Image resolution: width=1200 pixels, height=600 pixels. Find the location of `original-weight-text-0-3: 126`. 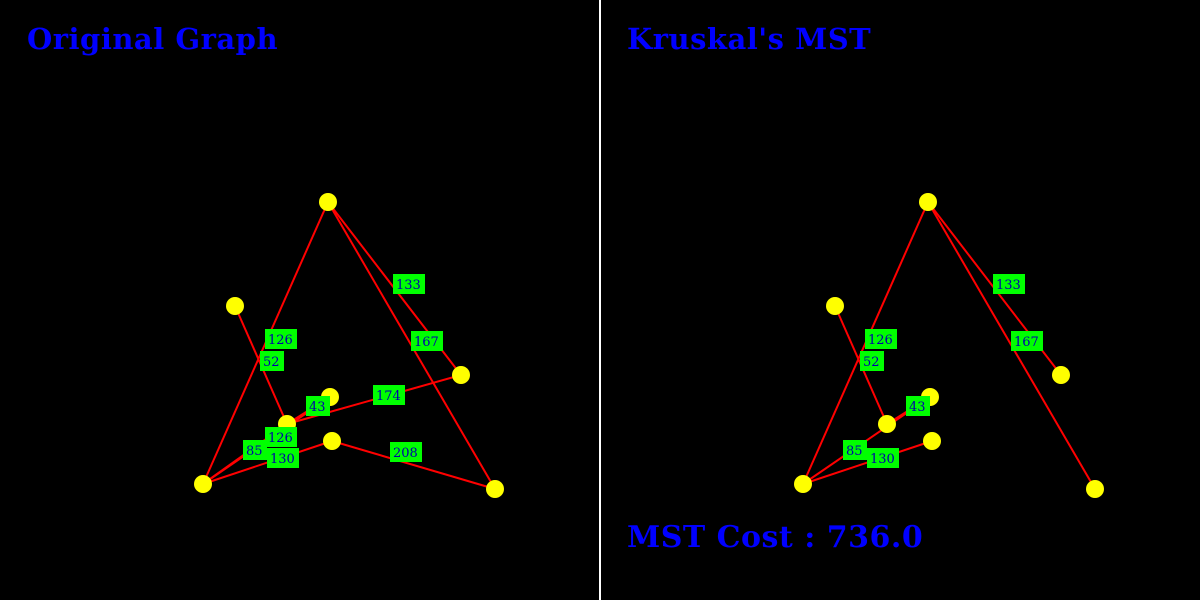

original-weight-text-0-3: 126 is located at coordinates (280, 340).